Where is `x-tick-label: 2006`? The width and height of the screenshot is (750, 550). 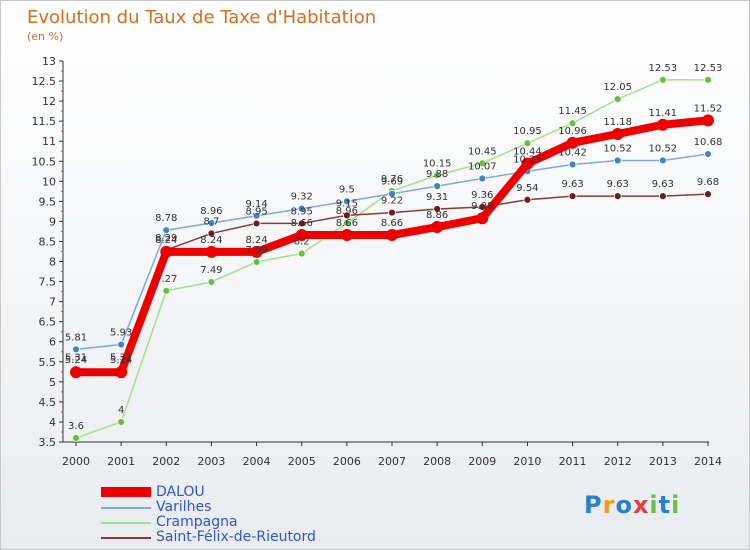 x-tick-label: 2006 is located at coordinates (347, 461).